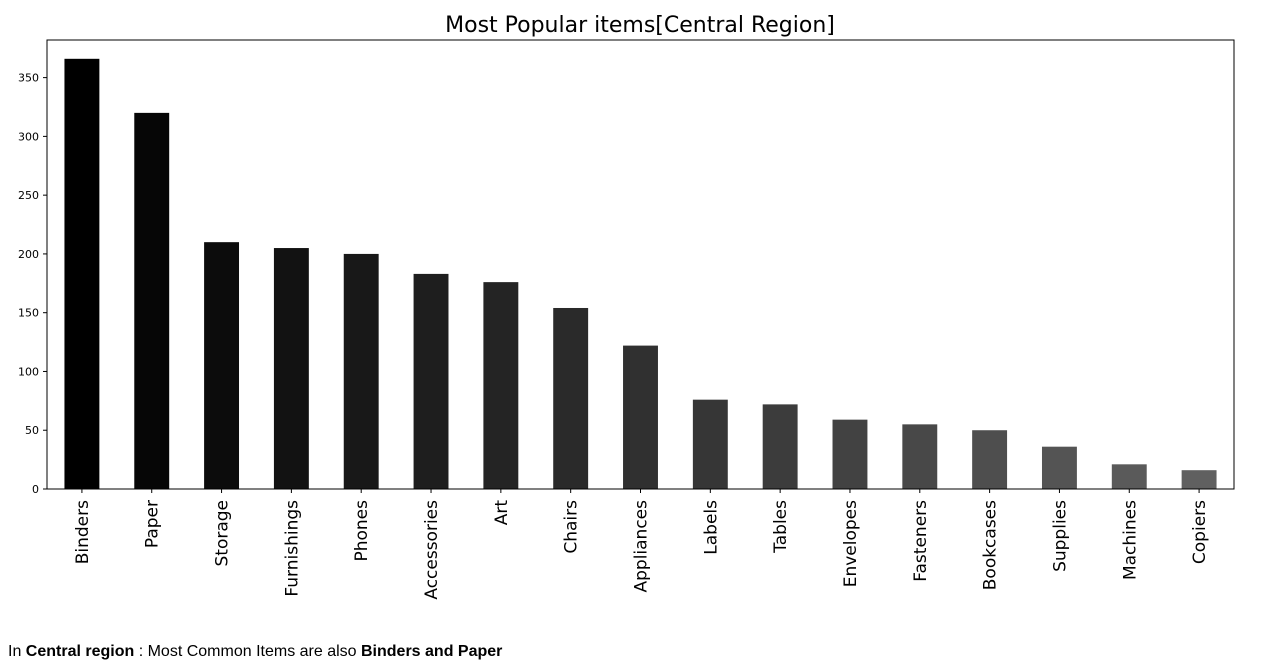 The height and width of the screenshot is (668, 1264). Describe the element at coordinates (28, 371) in the screenshot. I see `y-tick-label-100: 100` at that location.